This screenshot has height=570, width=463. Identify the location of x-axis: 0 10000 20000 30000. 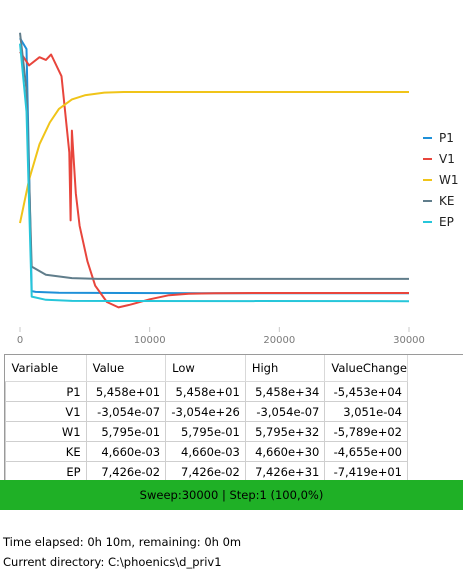
(221, 336).